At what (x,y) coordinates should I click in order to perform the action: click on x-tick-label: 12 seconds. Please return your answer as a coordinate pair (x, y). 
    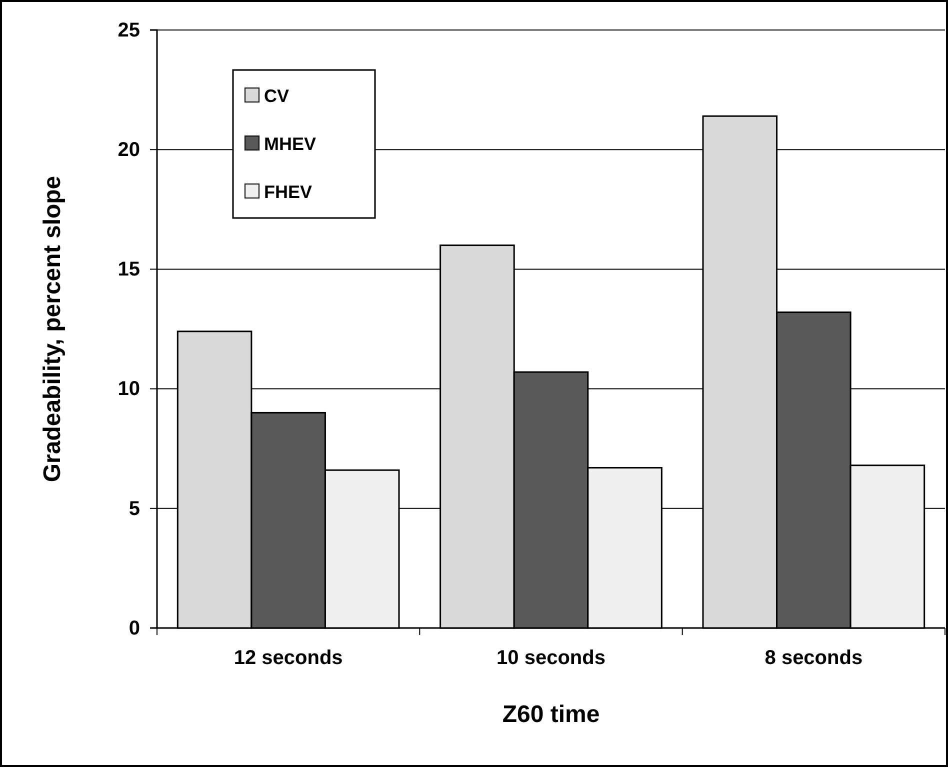
    Looking at the image, I should click on (288, 658).